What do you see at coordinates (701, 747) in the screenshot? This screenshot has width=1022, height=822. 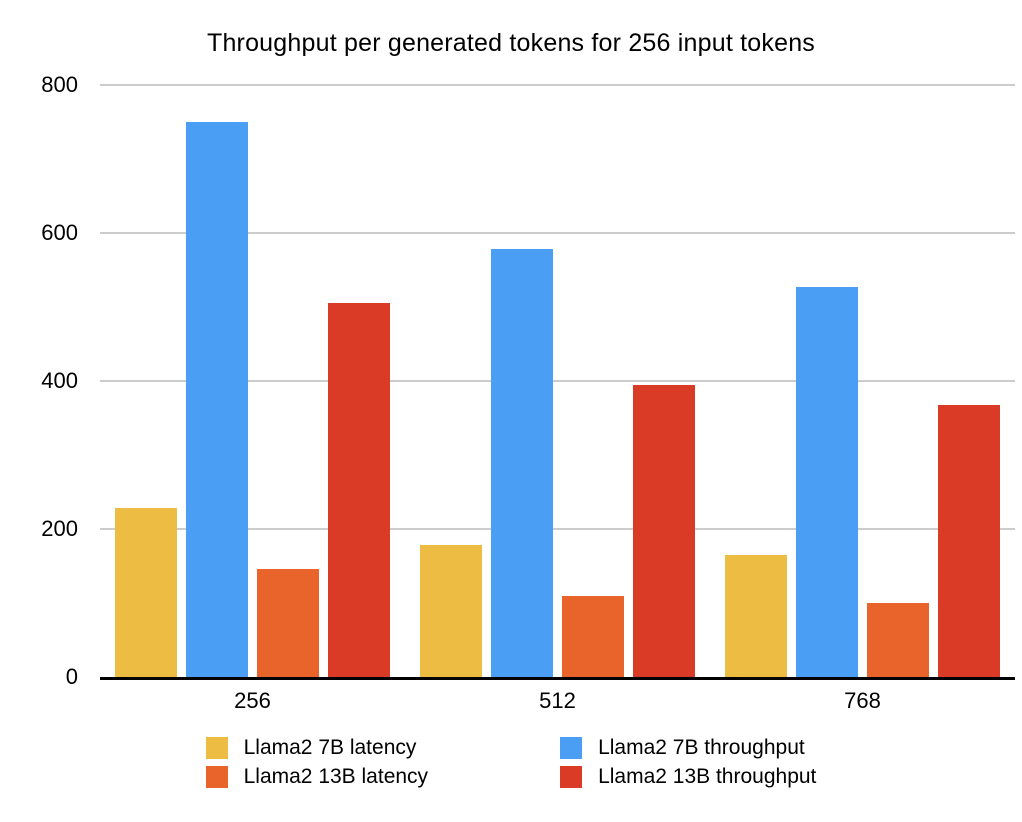 I see `legend-label-llama2-7b-throughput: Llama2 7B throughput` at bounding box center [701, 747].